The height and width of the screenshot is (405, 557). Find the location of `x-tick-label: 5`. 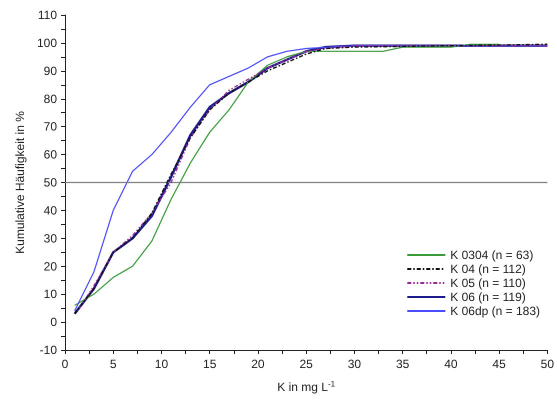

x-tick-label: 5 is located at coordinates (113, 364).